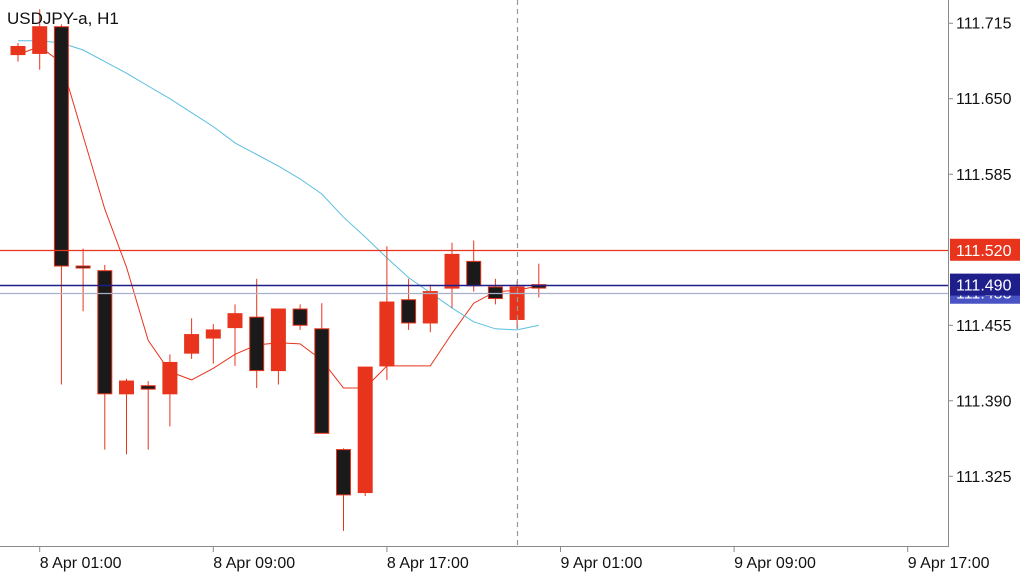  What do you see at coordinates (984, 99) in the screenshot?
I see `price-tick-label: 111.650` at bounding box center [984, 99].